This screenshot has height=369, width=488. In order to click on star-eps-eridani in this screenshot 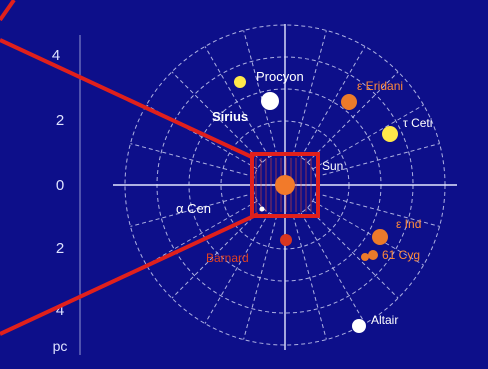, I will do `click(349, 102)`.